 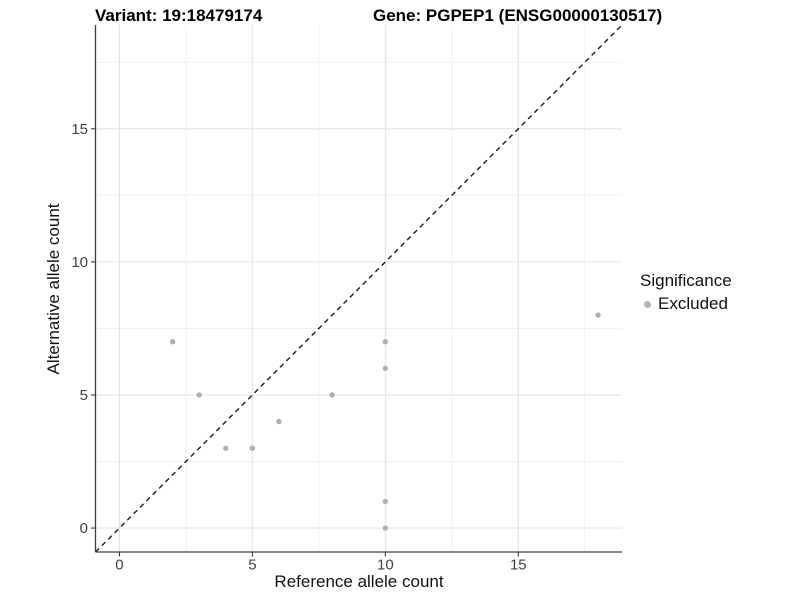 What do you see at coordinates (693, 303) in the screenshot?
I see `legend-item-label: Excluded` at bounding box center [693, 303].